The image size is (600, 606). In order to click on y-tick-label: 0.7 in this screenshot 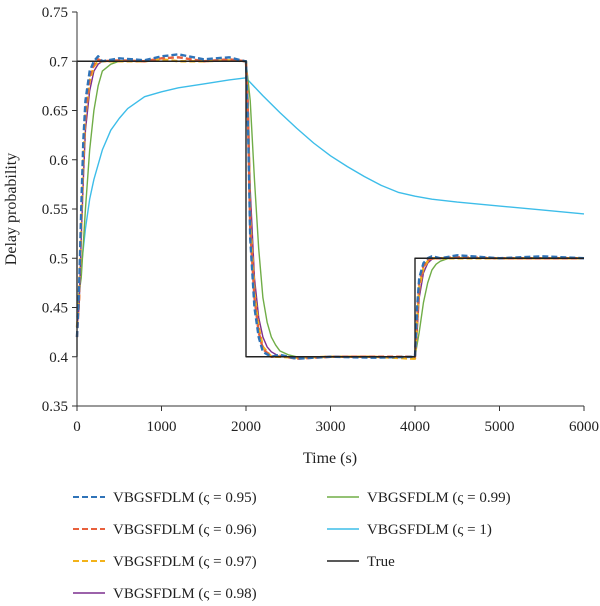, I will do `click(58, 62)`.